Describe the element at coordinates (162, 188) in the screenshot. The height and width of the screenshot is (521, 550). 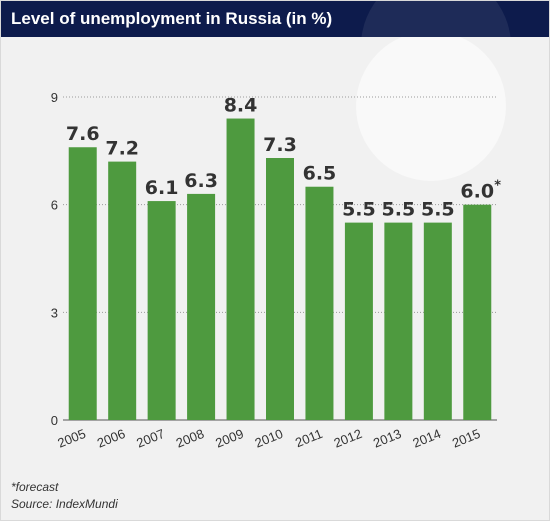
I see `value-label: 6.1` at that location.